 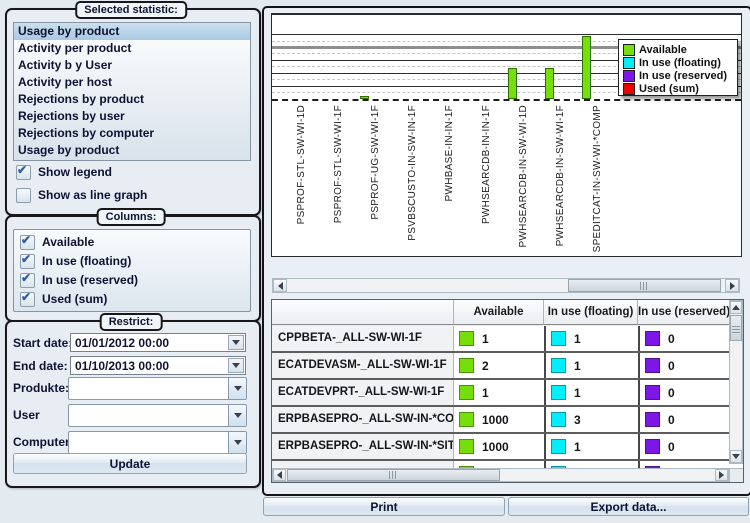 I want to click on start-date-value: 01/01/2012 00:00, so click(x=122, y=342).